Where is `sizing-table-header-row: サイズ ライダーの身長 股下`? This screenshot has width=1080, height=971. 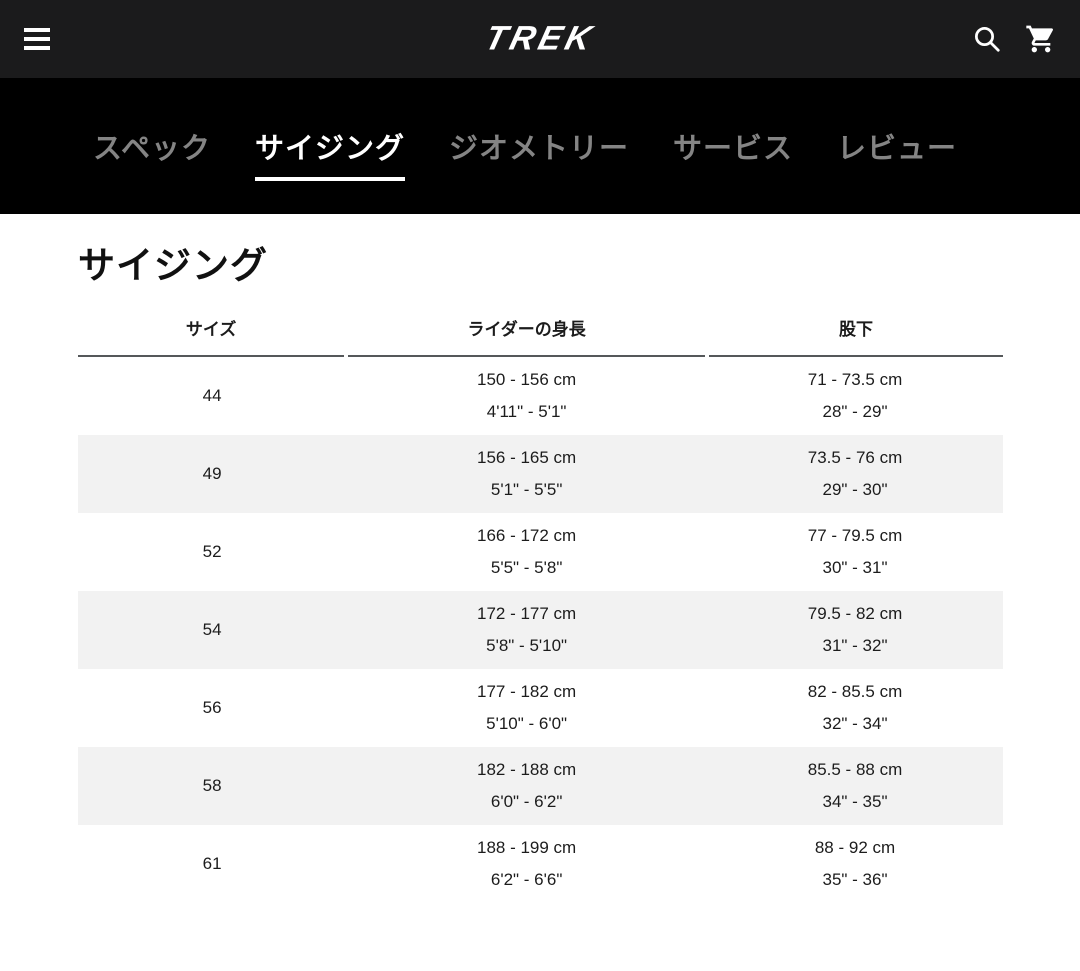 sizing-table-header-row: サイズ ライダーの身長 股下 is located at coordinates (540, 328).